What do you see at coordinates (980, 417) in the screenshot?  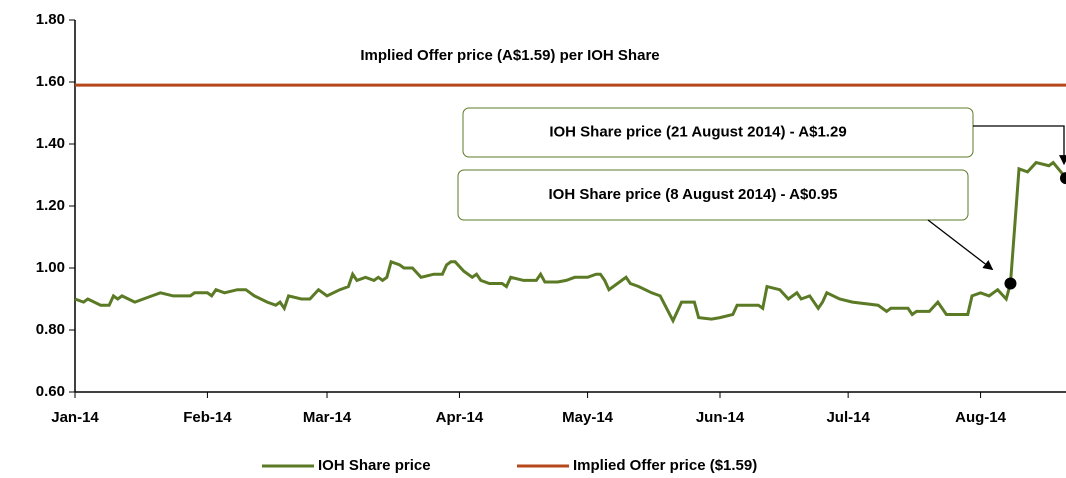 I see `x-tick-label: Aug-14` at bounding box center [980, 417].